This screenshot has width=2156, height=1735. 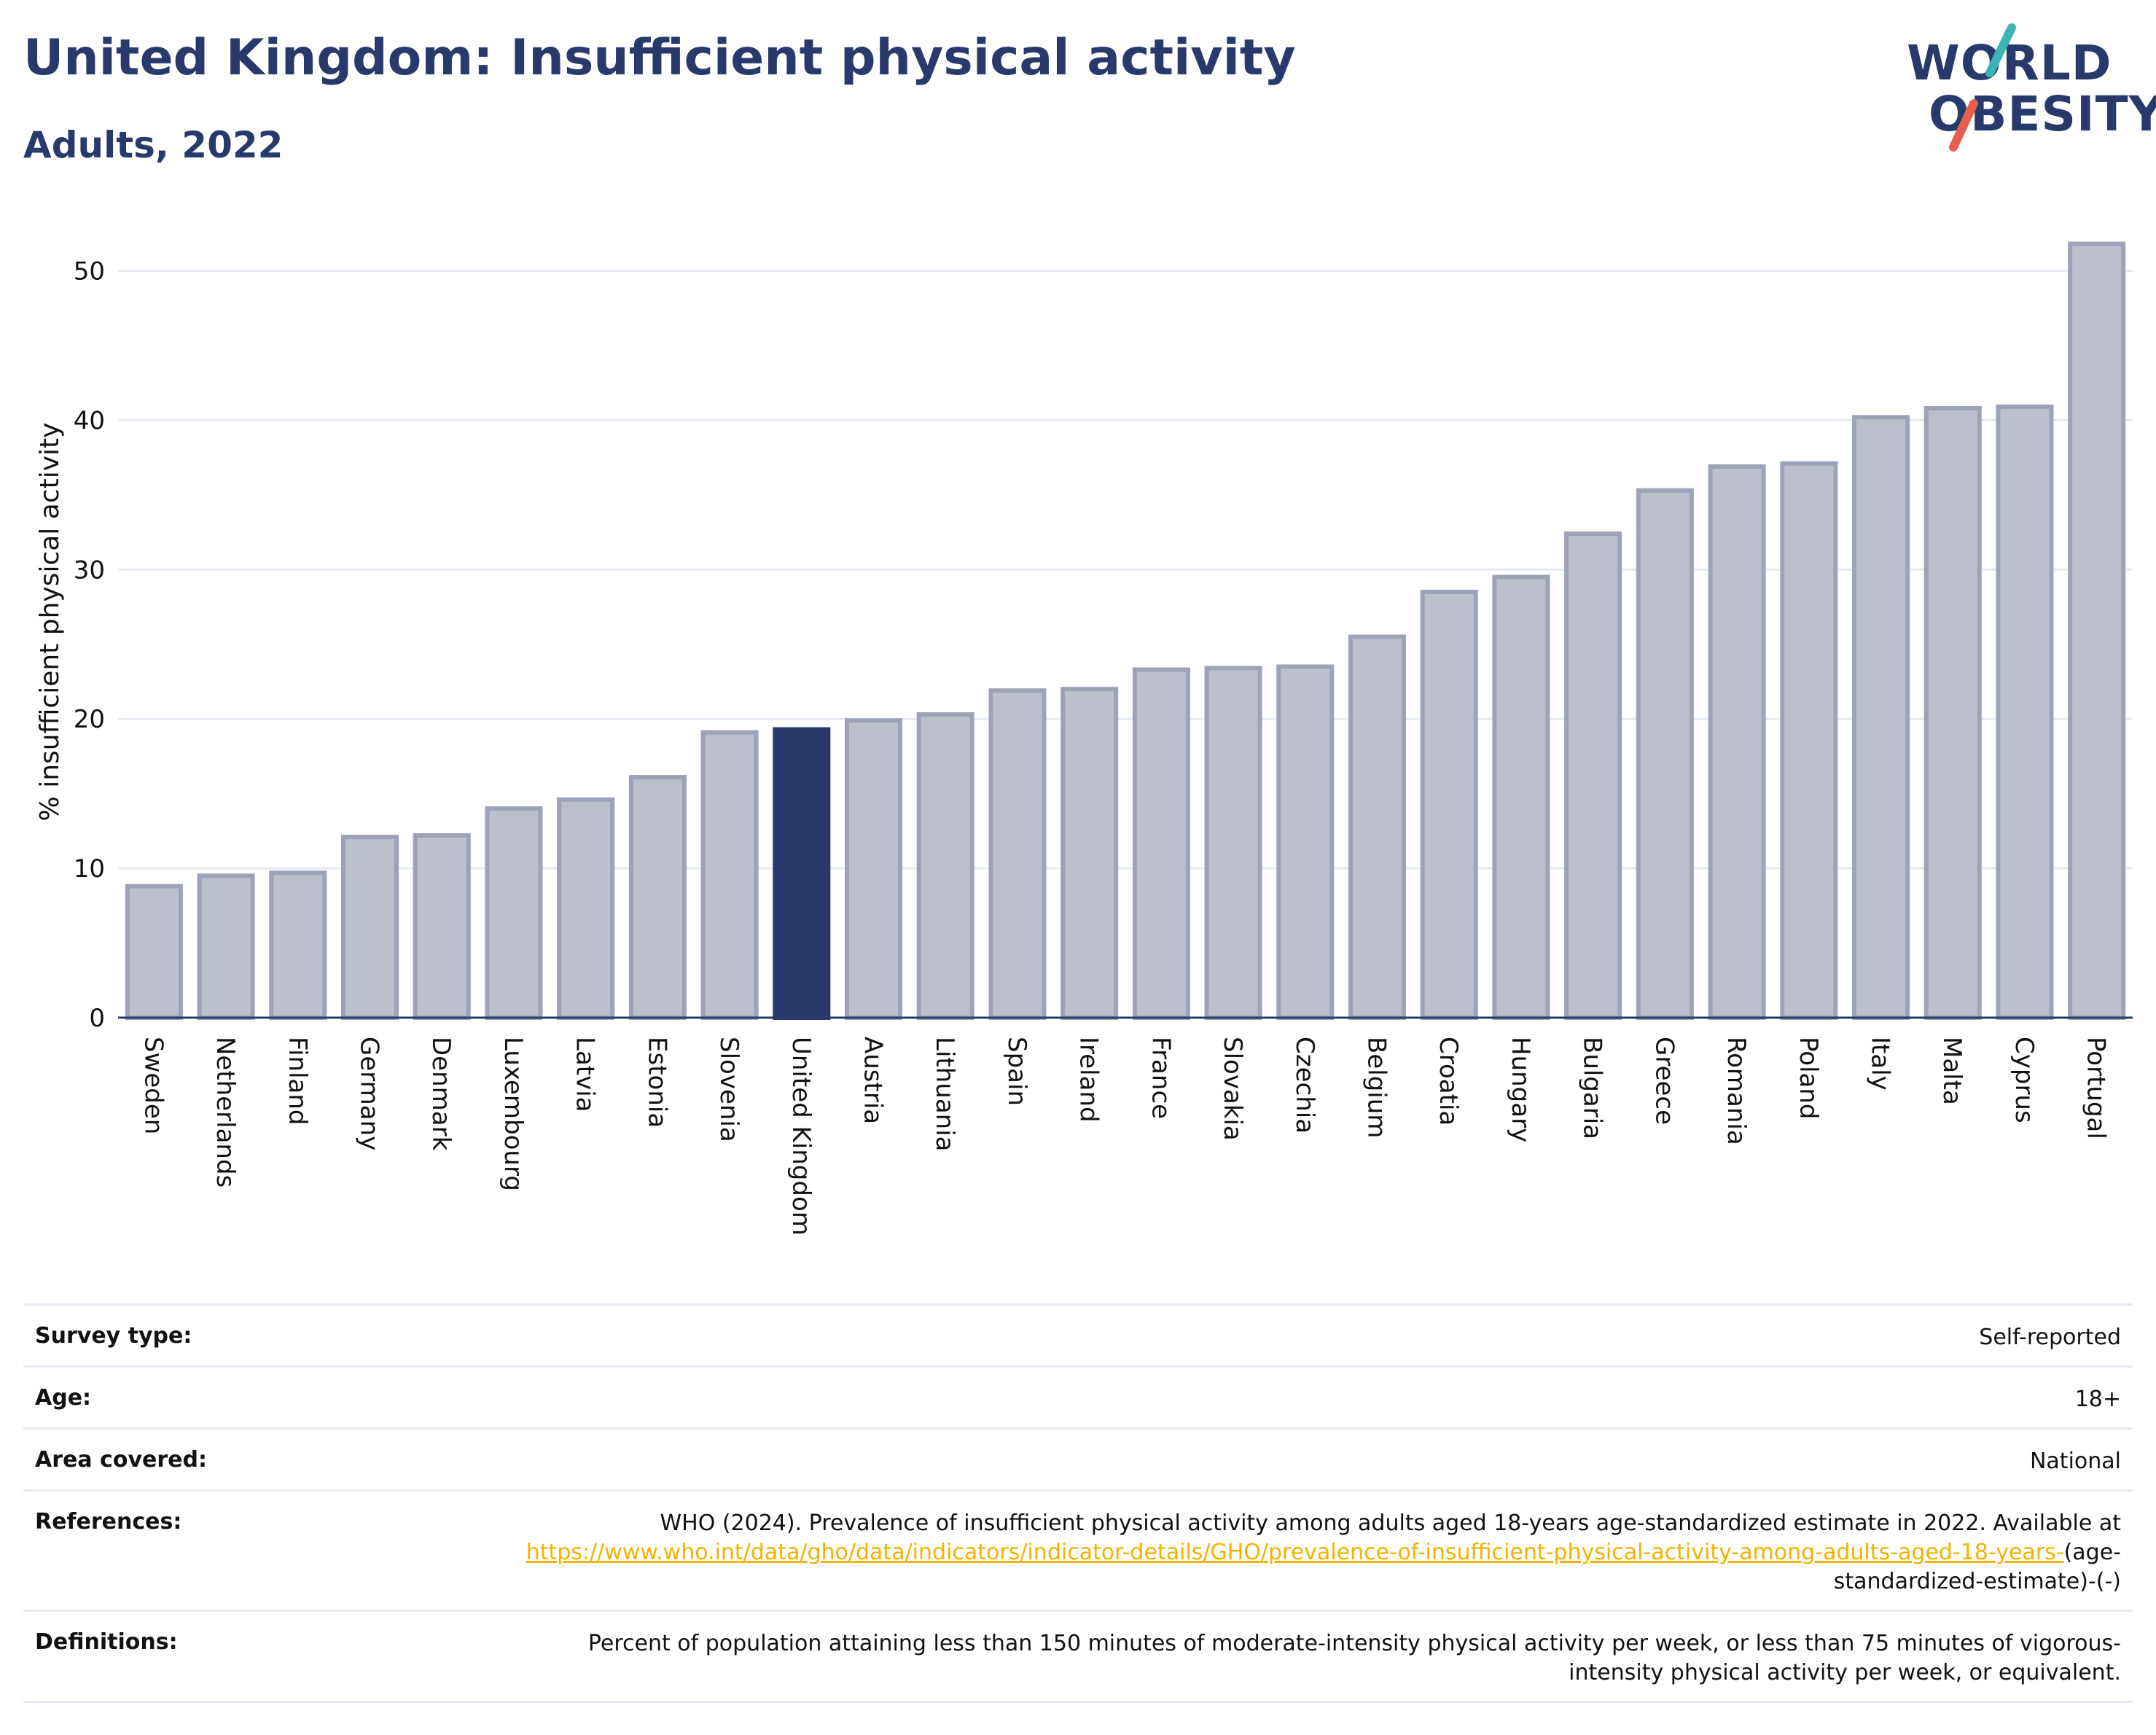 What do you see at coordinates (2097, 631) in the screenshot?
I see `bar-portugal` at bounding box center [2097, 631].